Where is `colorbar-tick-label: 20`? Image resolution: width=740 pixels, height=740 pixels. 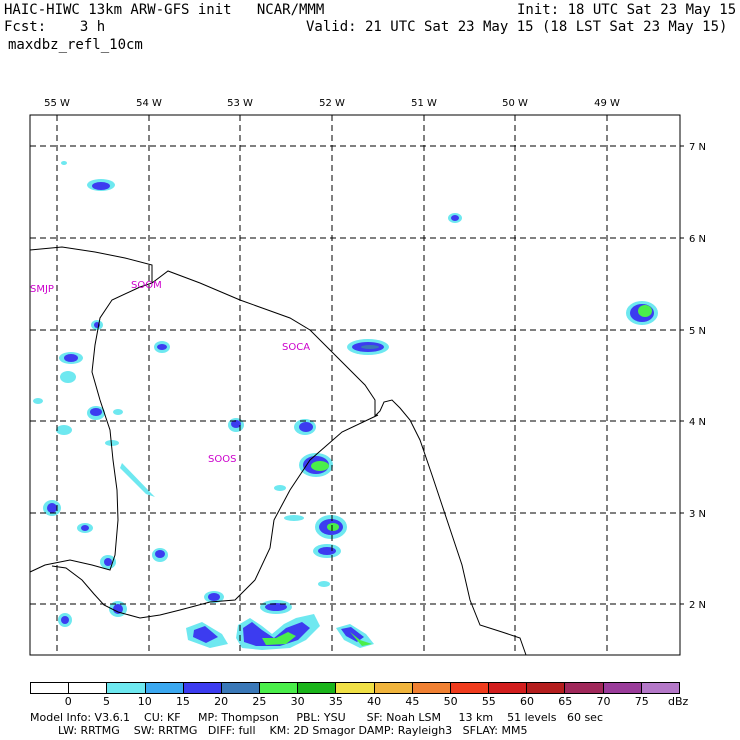 colorbar-tick-label: 20 is located at coordinates (221, 701).